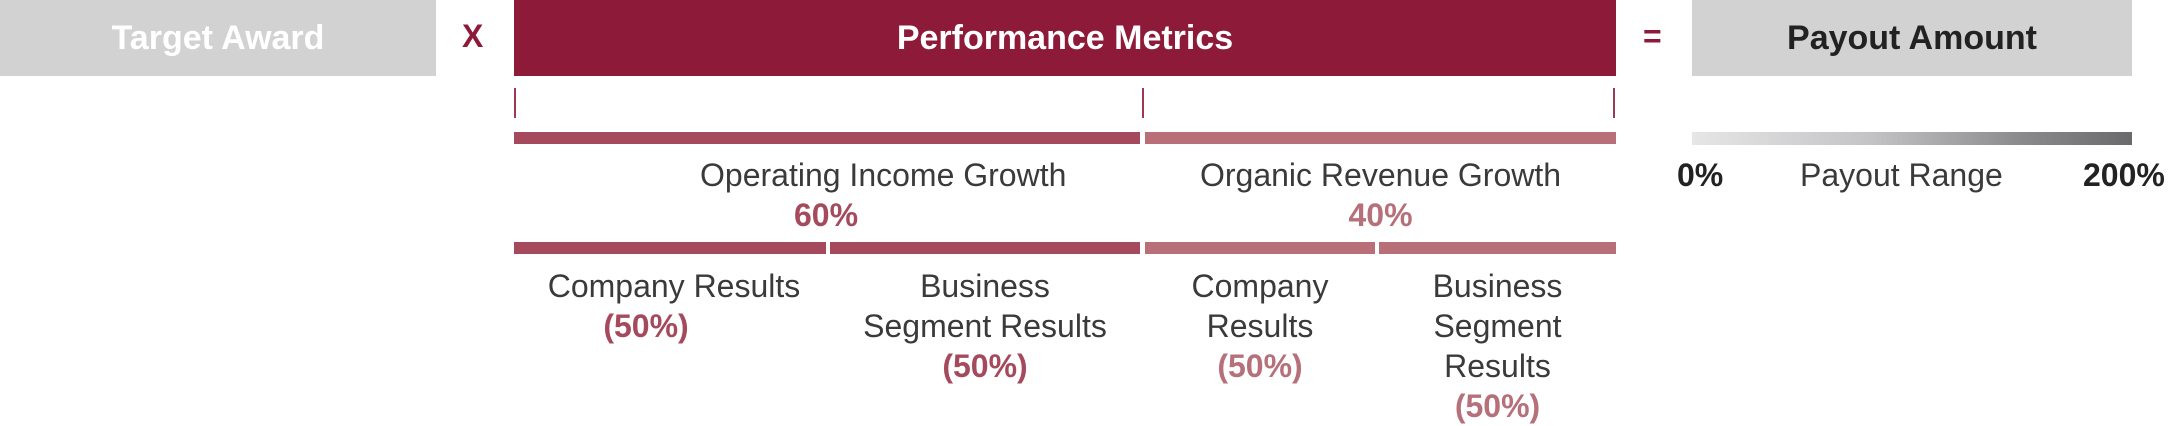  What do you see at coordinates (1260, 286) in the screenshot?
I see `or-company-results-line-1: Company` at bounding box center [1260, 286].